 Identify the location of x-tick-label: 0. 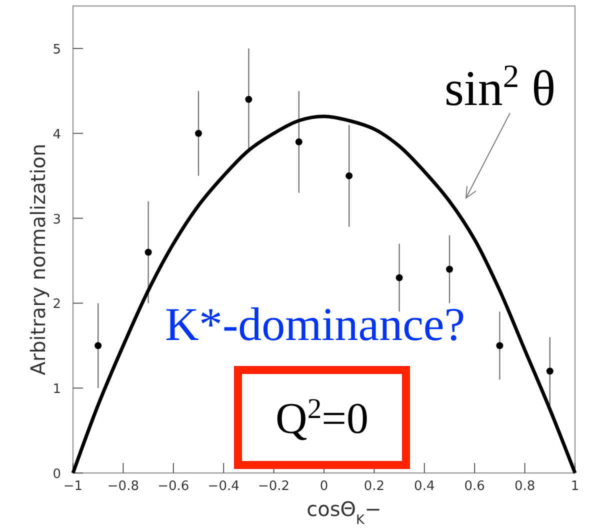
(324, 486).